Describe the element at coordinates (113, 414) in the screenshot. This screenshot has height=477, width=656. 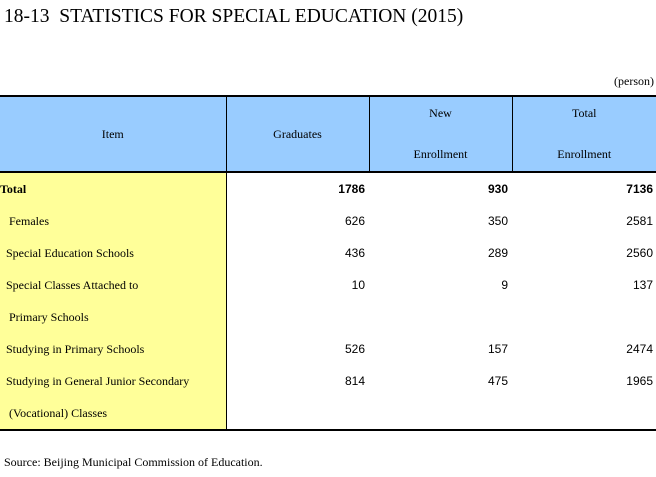
I see `row-item: (Vocational) Classes` at that location.